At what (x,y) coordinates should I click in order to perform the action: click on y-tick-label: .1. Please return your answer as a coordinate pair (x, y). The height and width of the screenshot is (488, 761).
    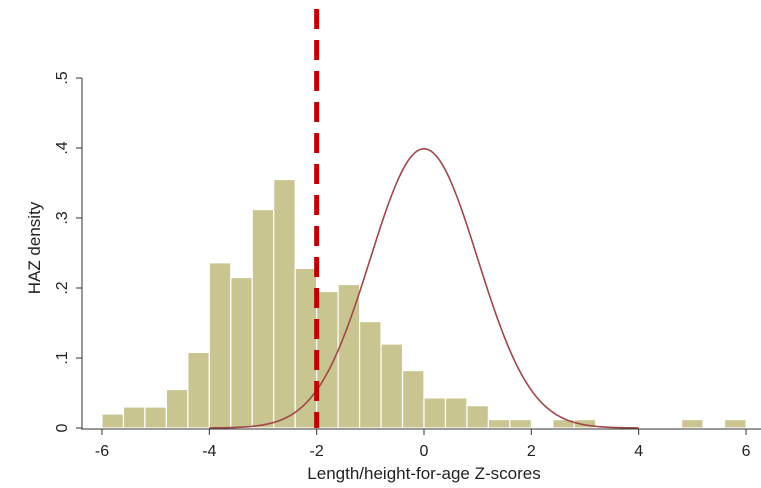
    Looking at the image, I should click on (62, 357).